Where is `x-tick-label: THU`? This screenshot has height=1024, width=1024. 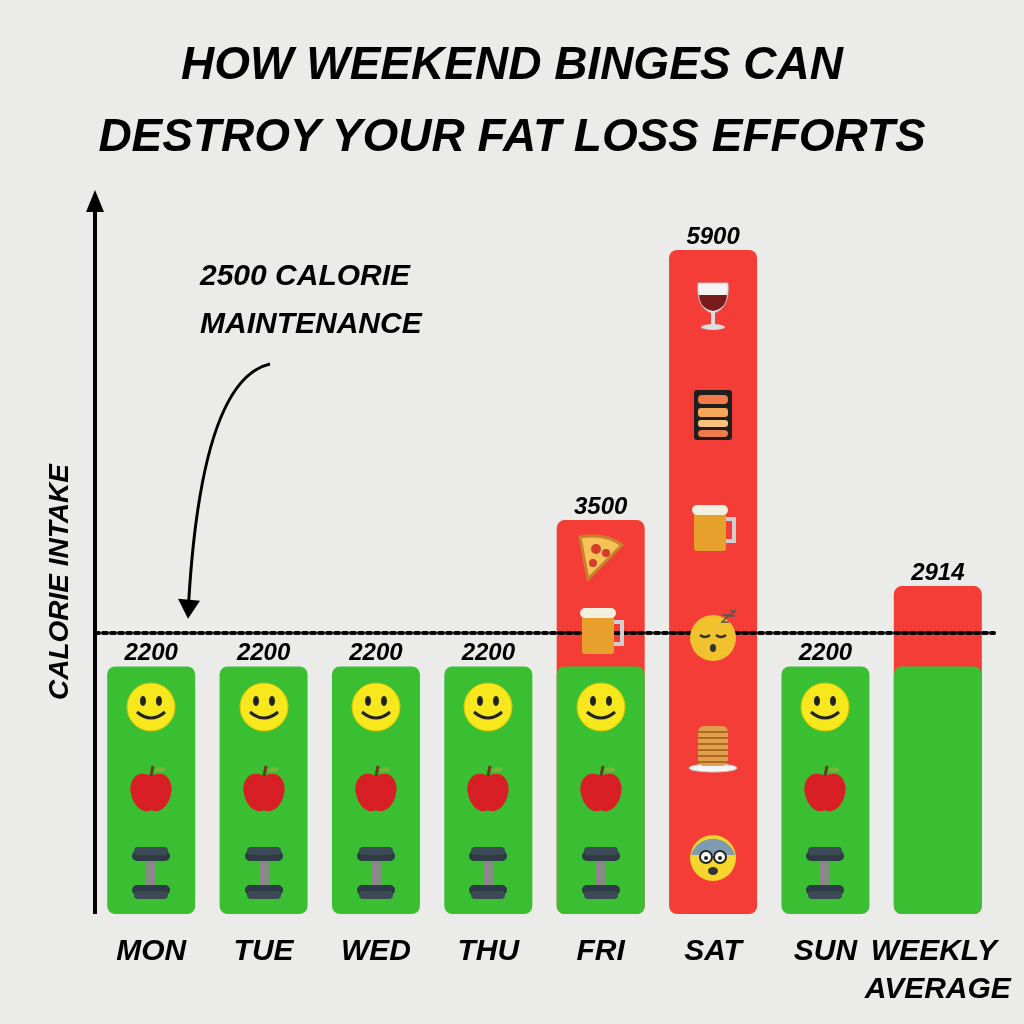 x-tick-label: THU is located at coordinates (489, 949).